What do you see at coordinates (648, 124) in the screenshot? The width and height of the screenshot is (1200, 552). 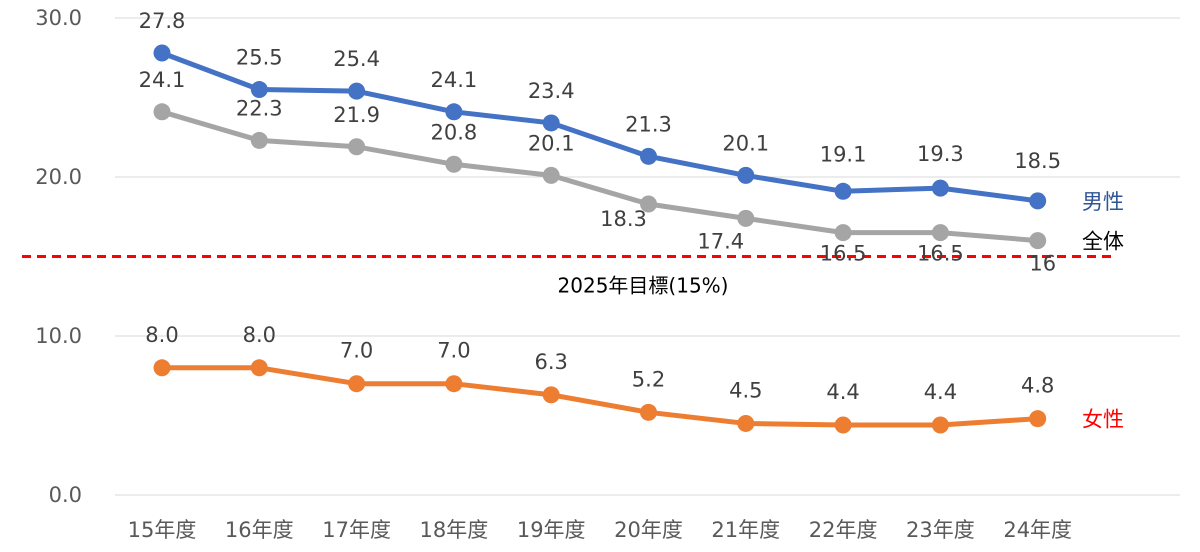 I see `data-label: 21.3` at bounding box center [648, 124].